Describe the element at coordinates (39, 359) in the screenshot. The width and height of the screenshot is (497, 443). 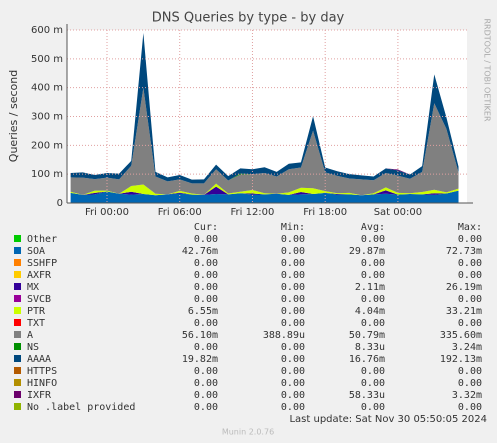
I see `legend-label: AAAA` at that location.